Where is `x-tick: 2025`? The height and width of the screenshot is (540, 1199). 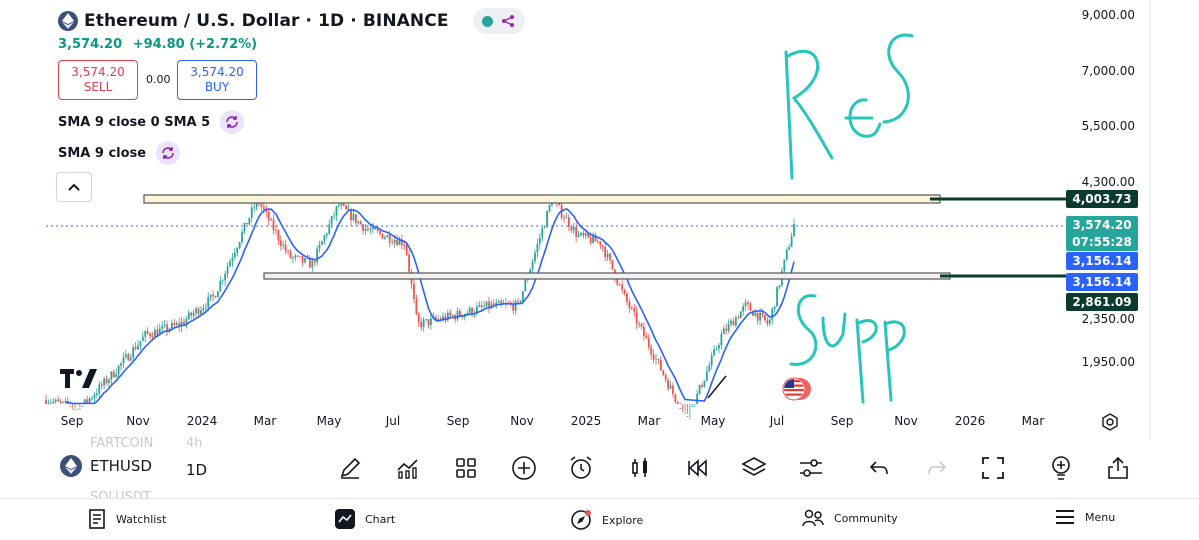 x-tick: 2025 is located at coordinates (586, 421).